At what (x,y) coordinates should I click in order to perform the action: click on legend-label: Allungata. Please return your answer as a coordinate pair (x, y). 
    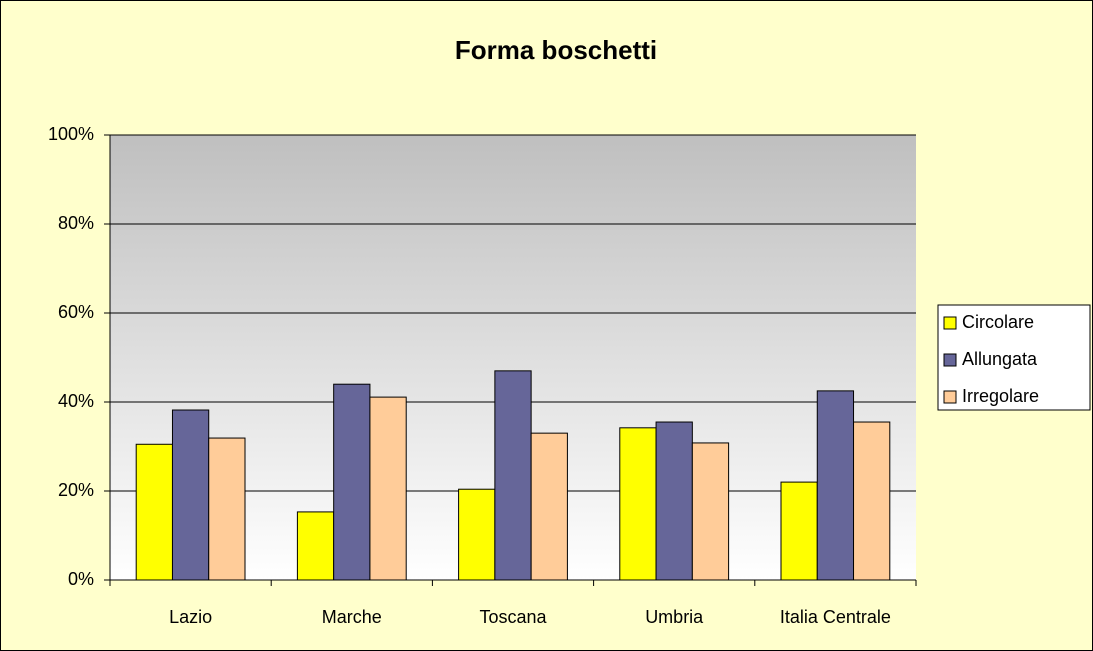
    Looking at the image, I should click on (1000, 359).